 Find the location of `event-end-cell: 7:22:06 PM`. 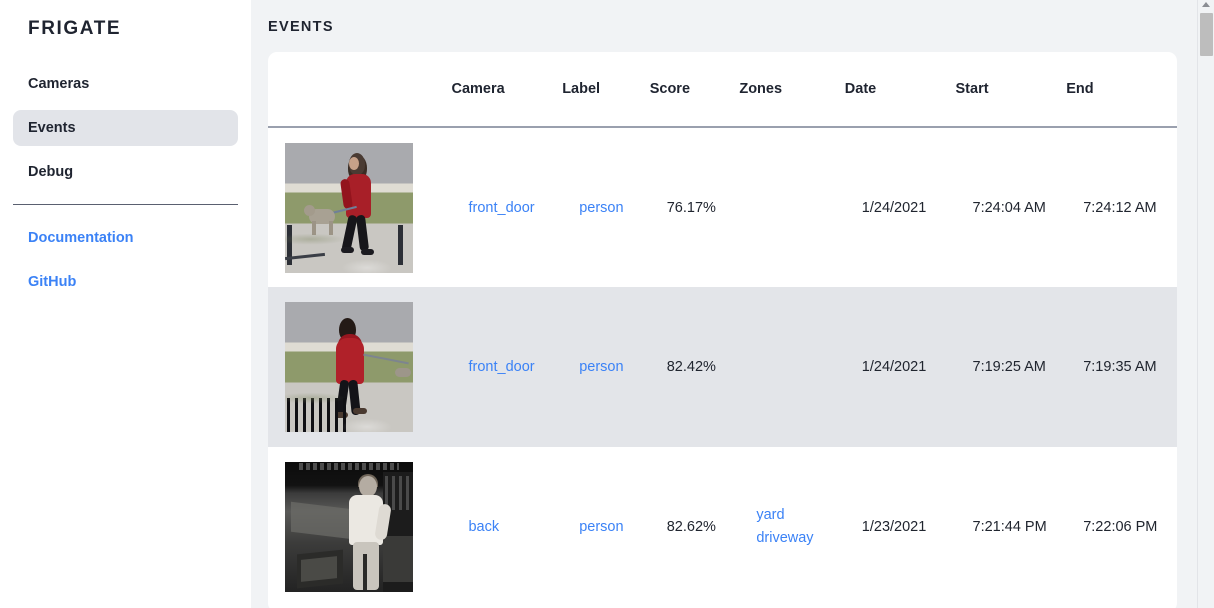

event-end-cell: 7:22:06 PM is located at coordinates (1121, 527).